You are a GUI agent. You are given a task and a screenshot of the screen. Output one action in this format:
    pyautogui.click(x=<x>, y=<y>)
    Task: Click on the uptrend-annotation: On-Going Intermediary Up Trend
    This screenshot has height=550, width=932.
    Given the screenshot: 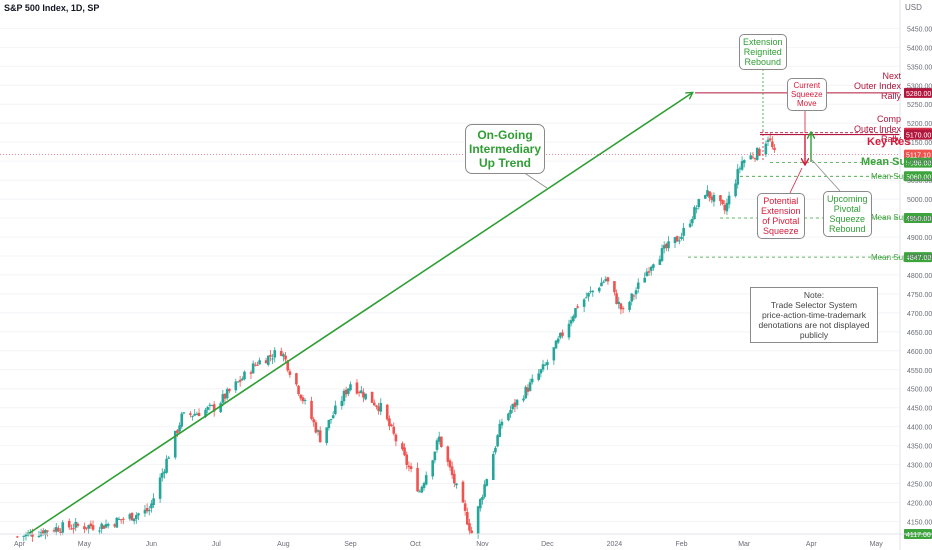 What is the action you would take?
    pyautogui.click(x=505, y=149)
    